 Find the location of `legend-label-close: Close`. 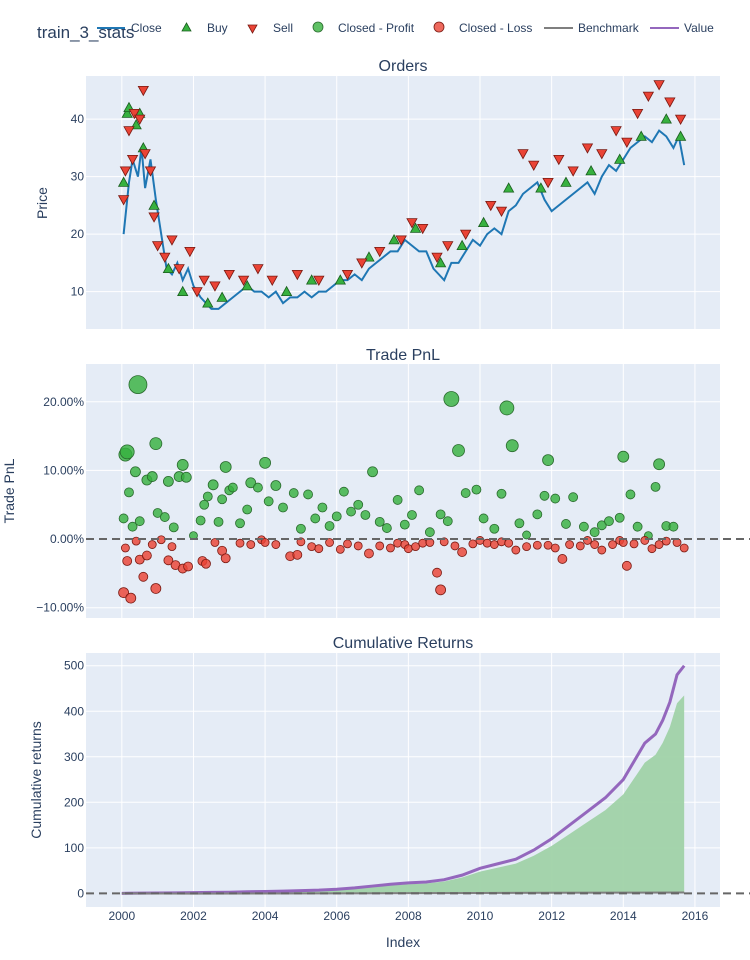

legend-label-close: Close is located at coordinates (146, 28).